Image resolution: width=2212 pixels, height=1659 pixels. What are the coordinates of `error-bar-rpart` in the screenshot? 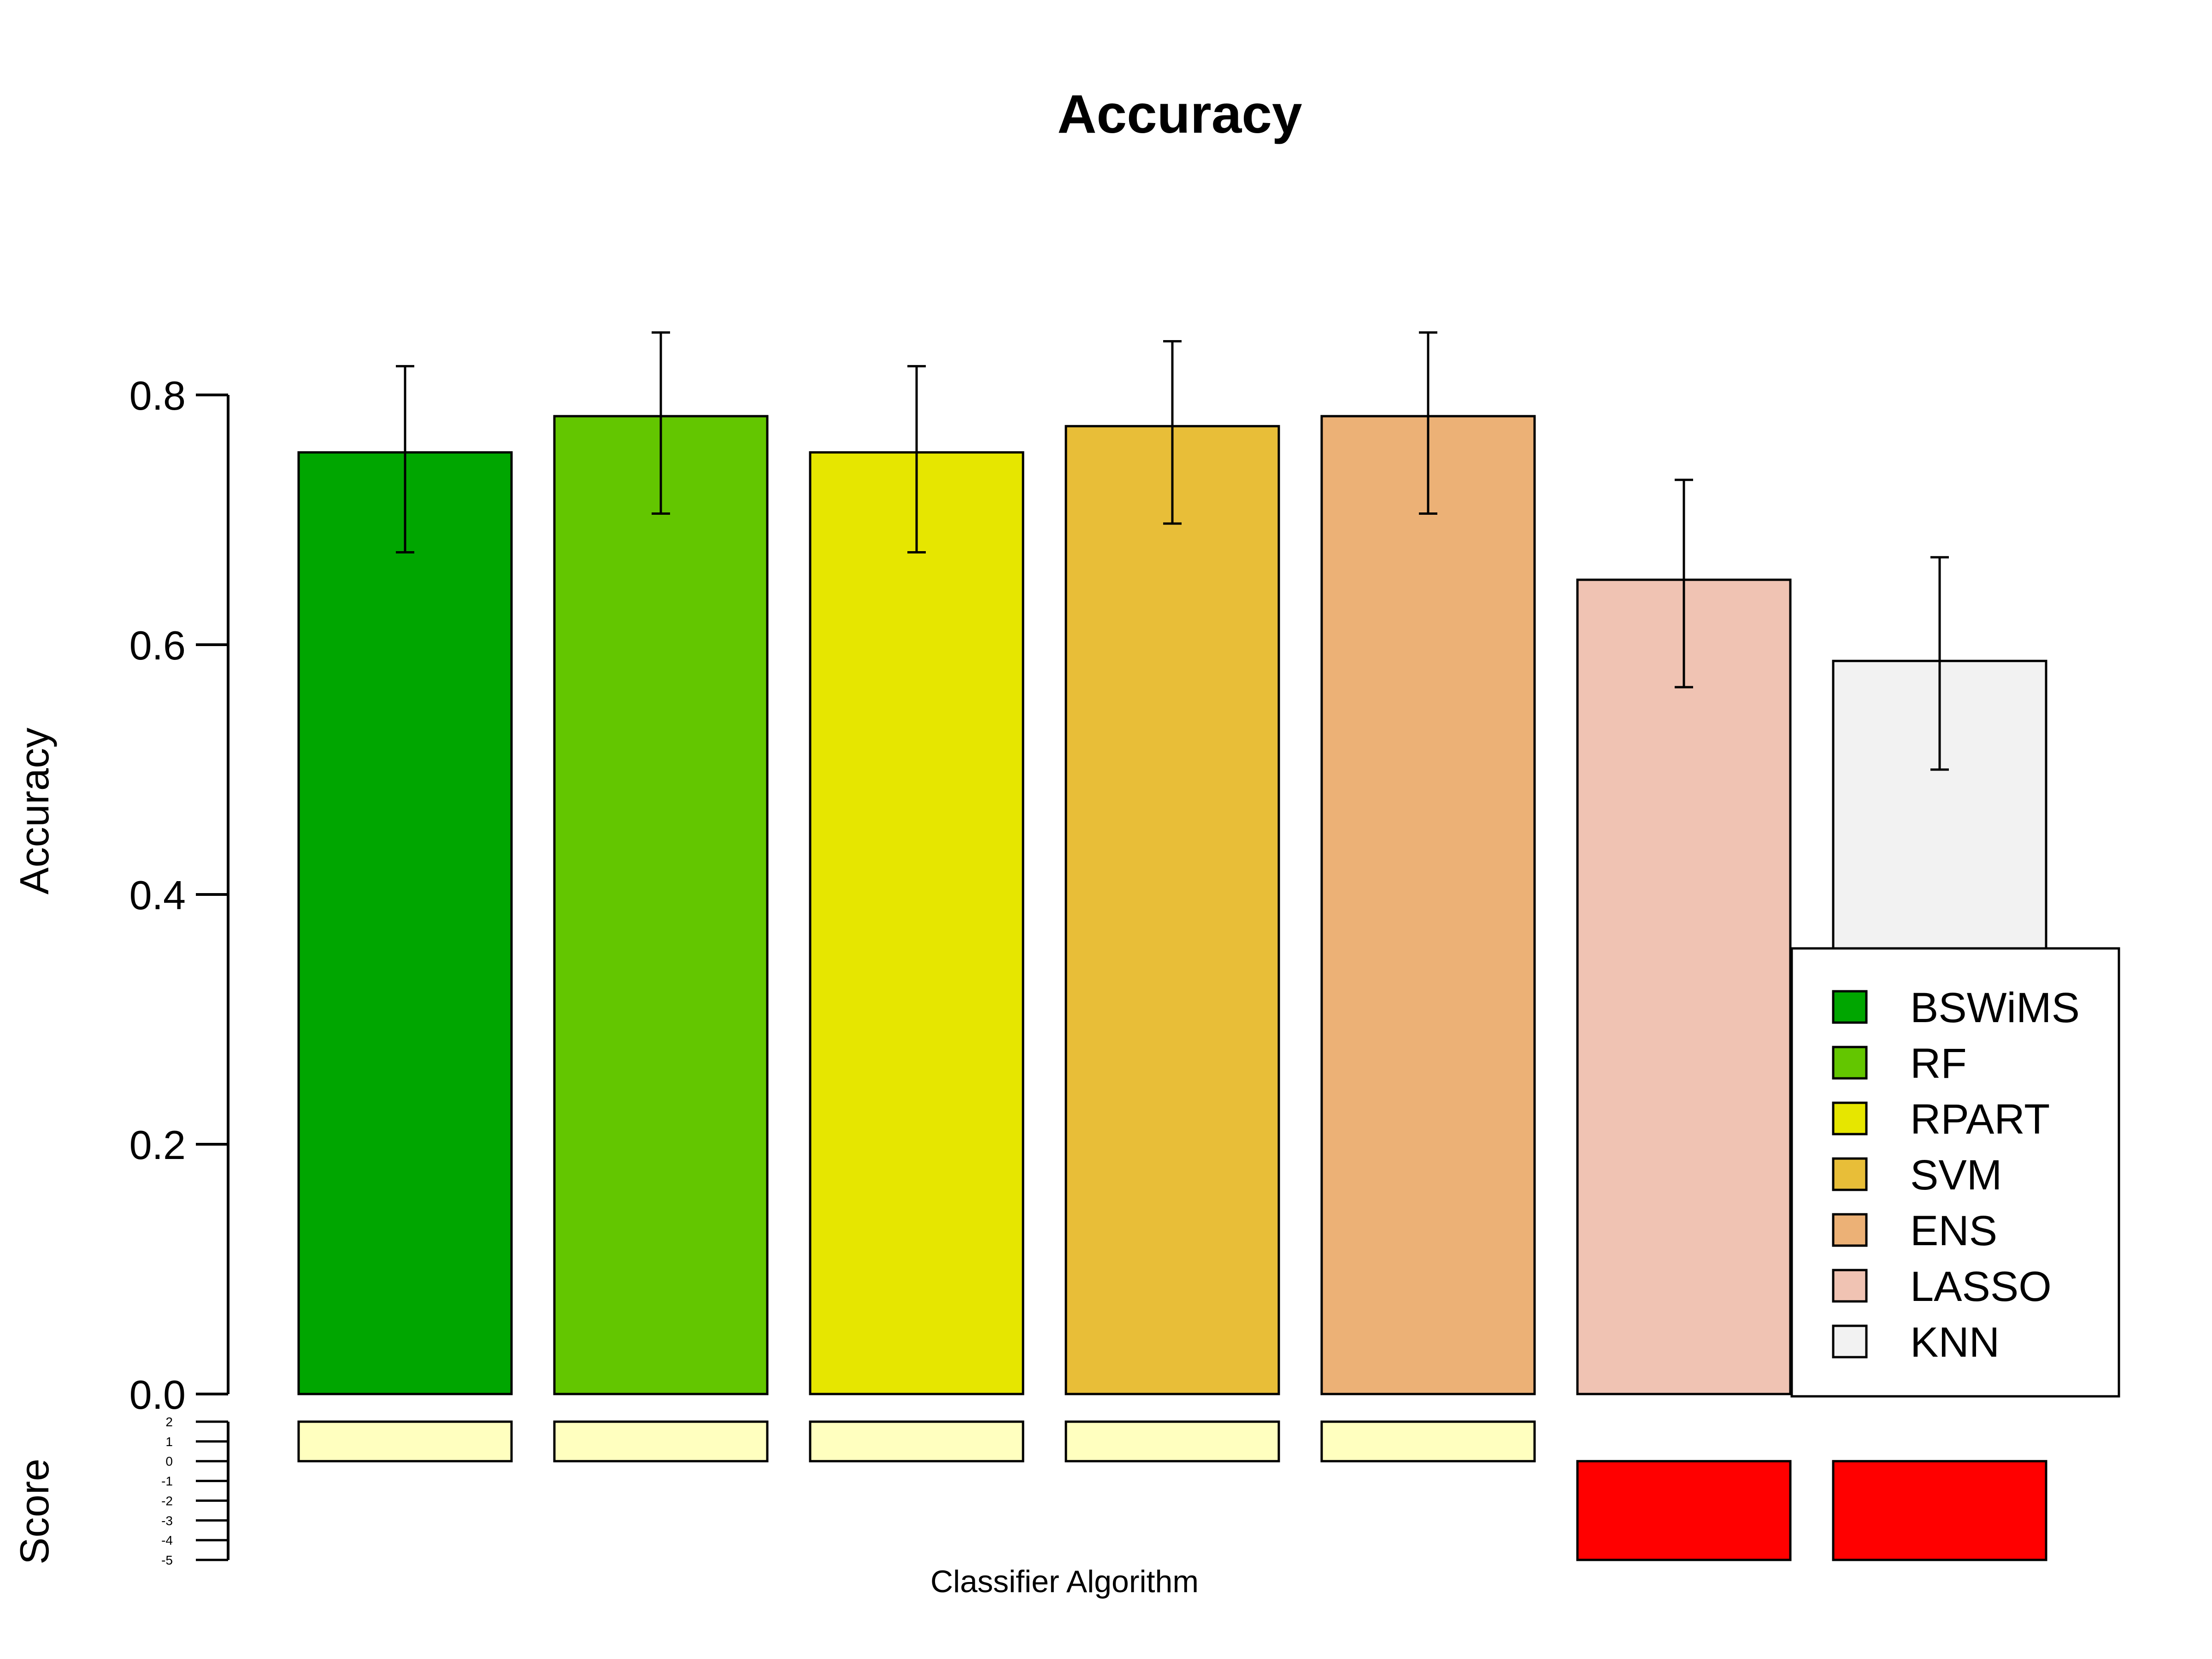 It's located at (916, 459).